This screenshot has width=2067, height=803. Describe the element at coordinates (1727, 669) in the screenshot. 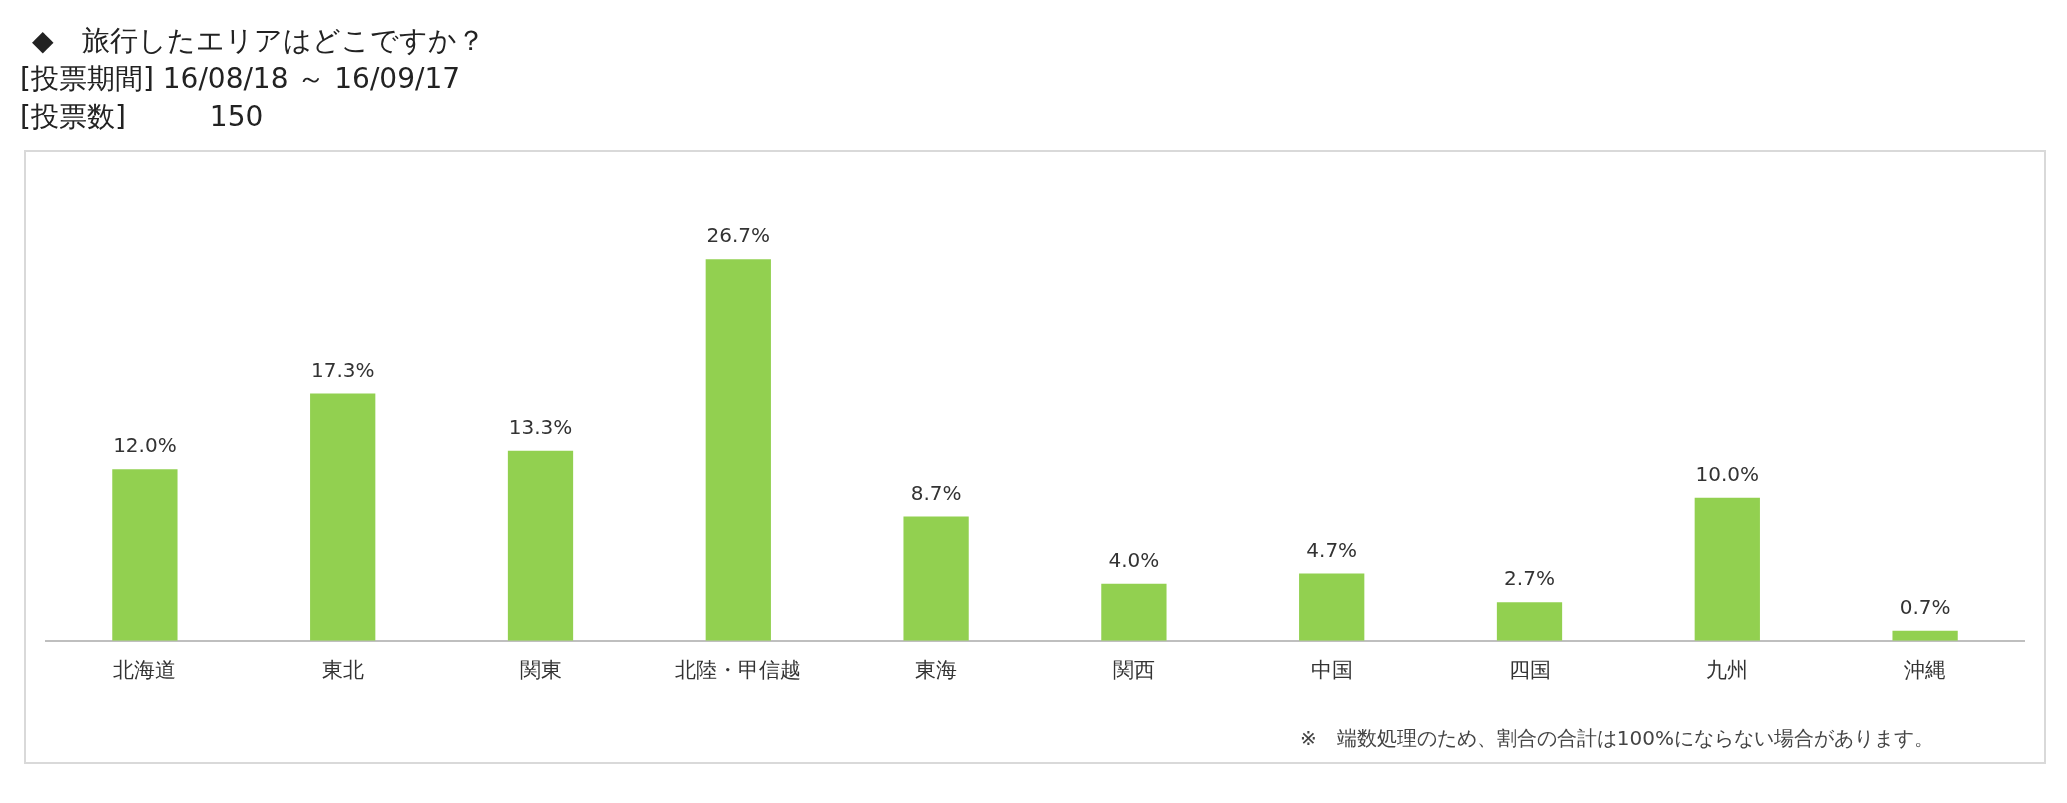

I see `x-tick-label: 九州` at that location.